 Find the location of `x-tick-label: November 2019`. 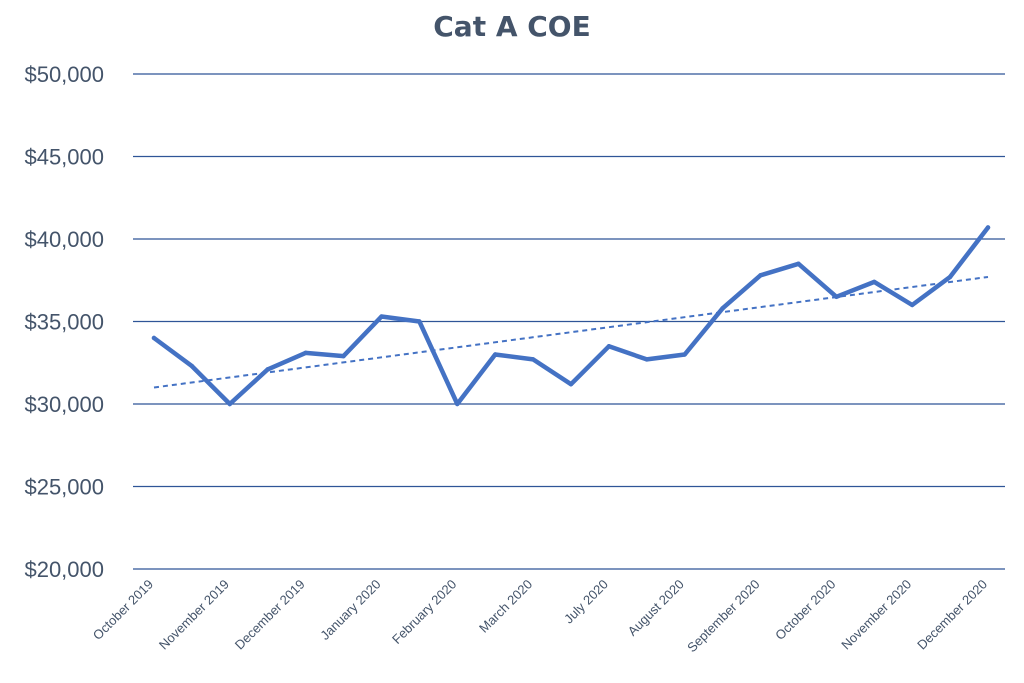

x-tick-label: November 2019 is located at coordinates (194, 615).